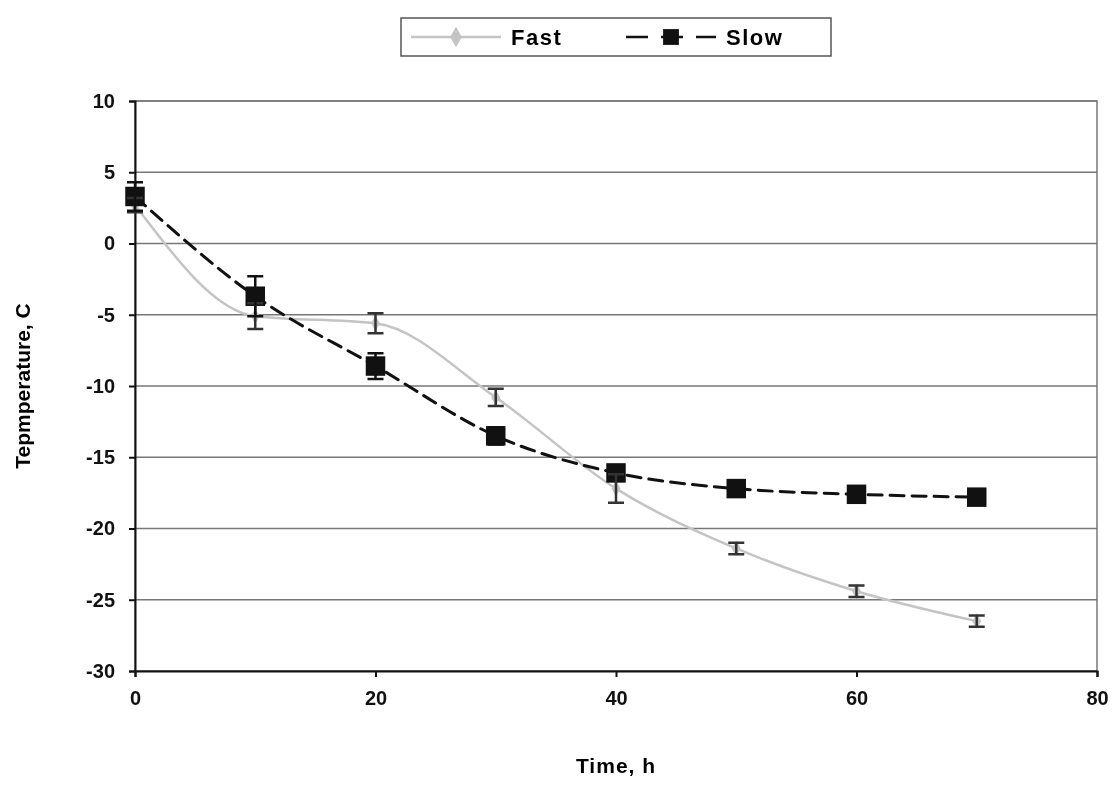 The image size is (1120, 788). I want to click on legend-label: Slow, so click(755, 37).